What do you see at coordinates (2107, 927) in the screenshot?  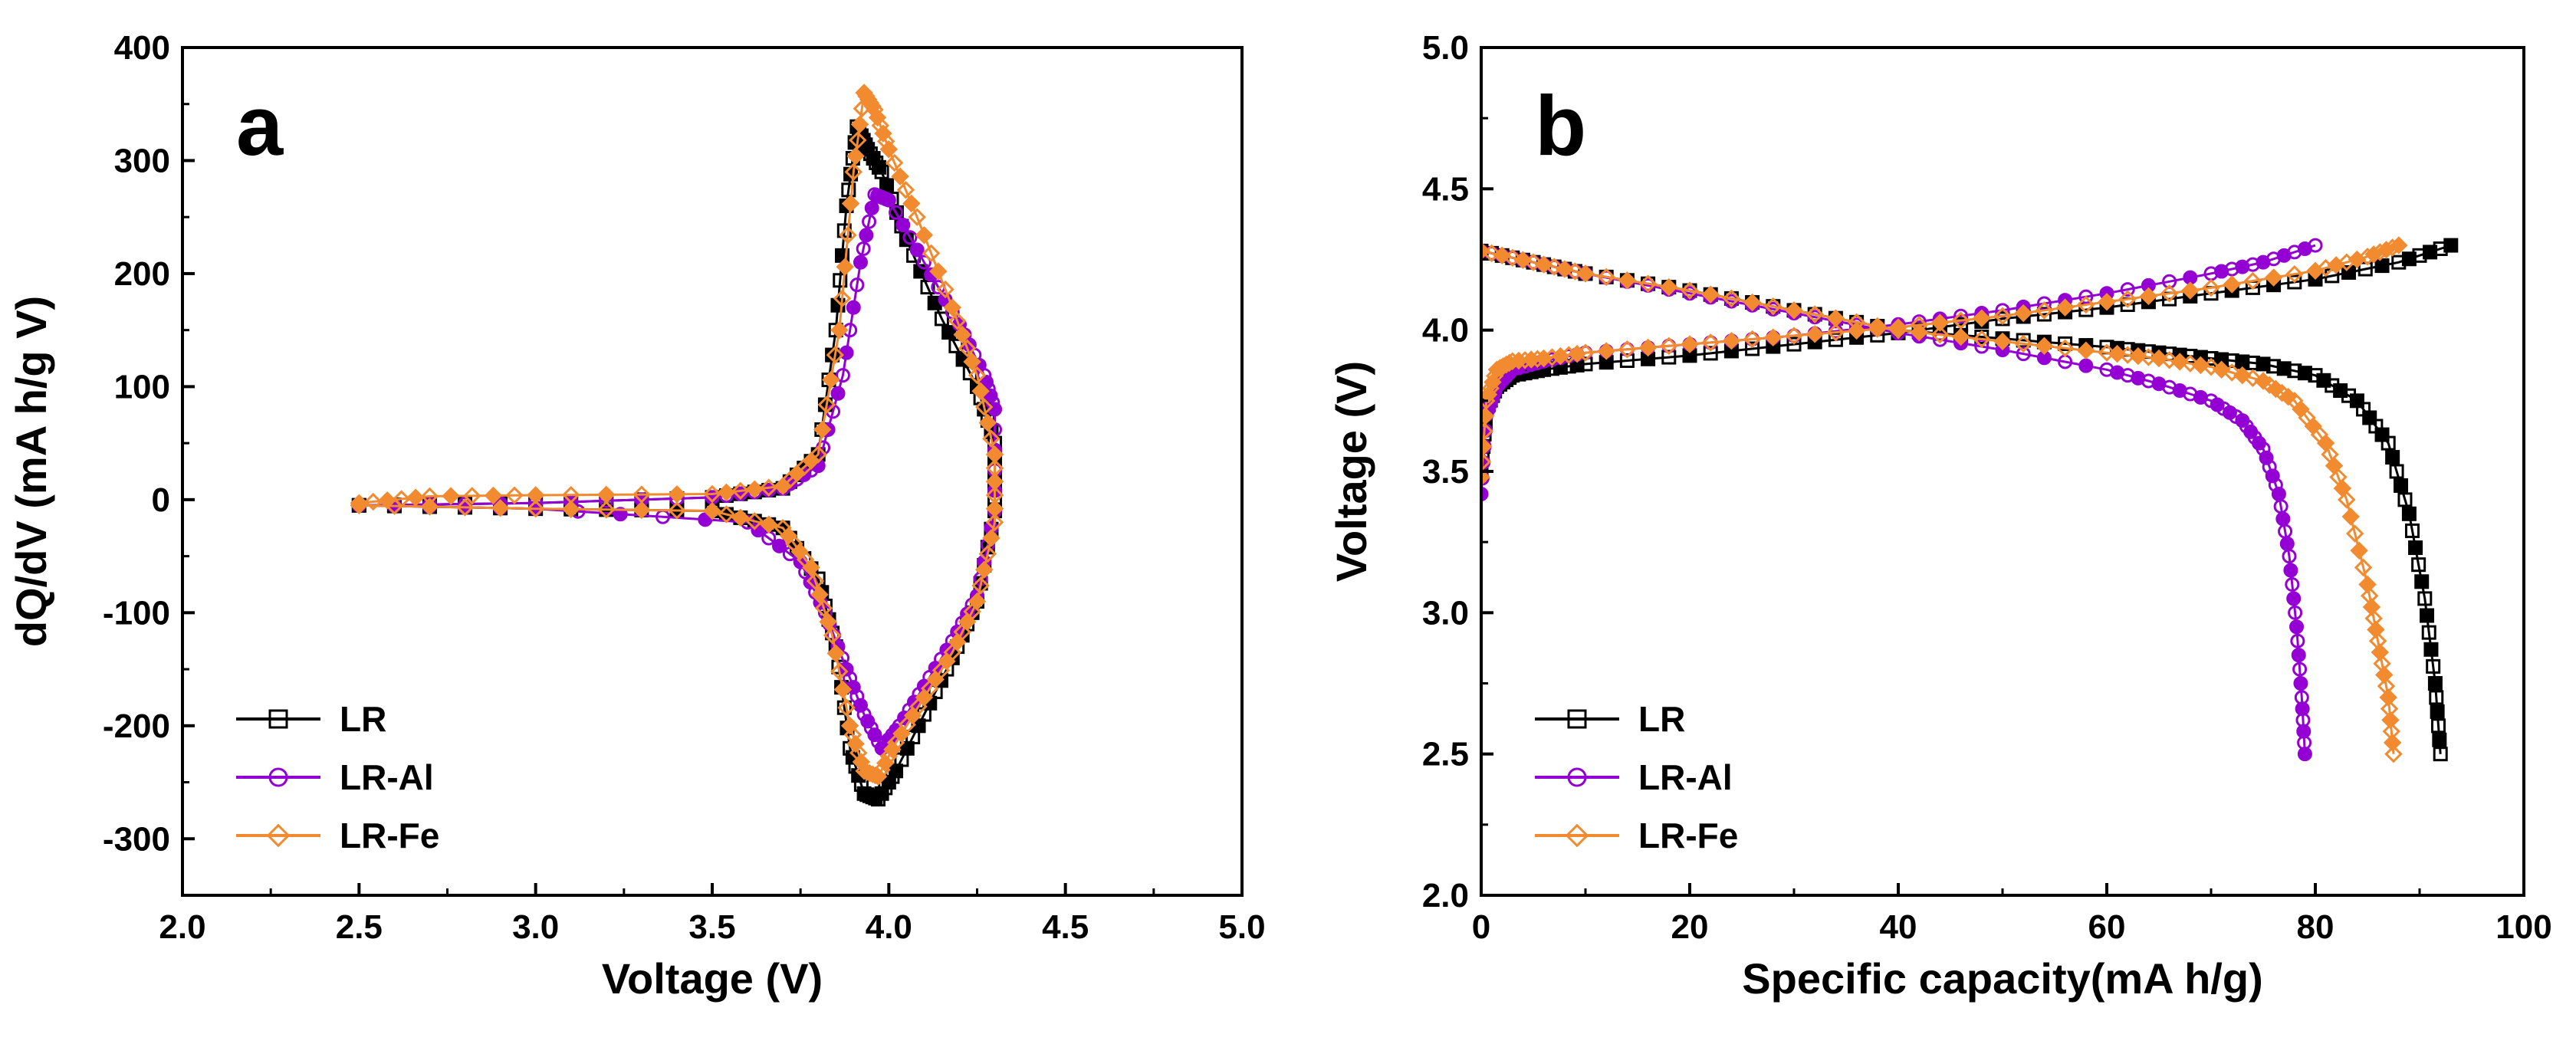 I see `panel-b-x-tick-label: 60` at bounding box center [2107, 927].